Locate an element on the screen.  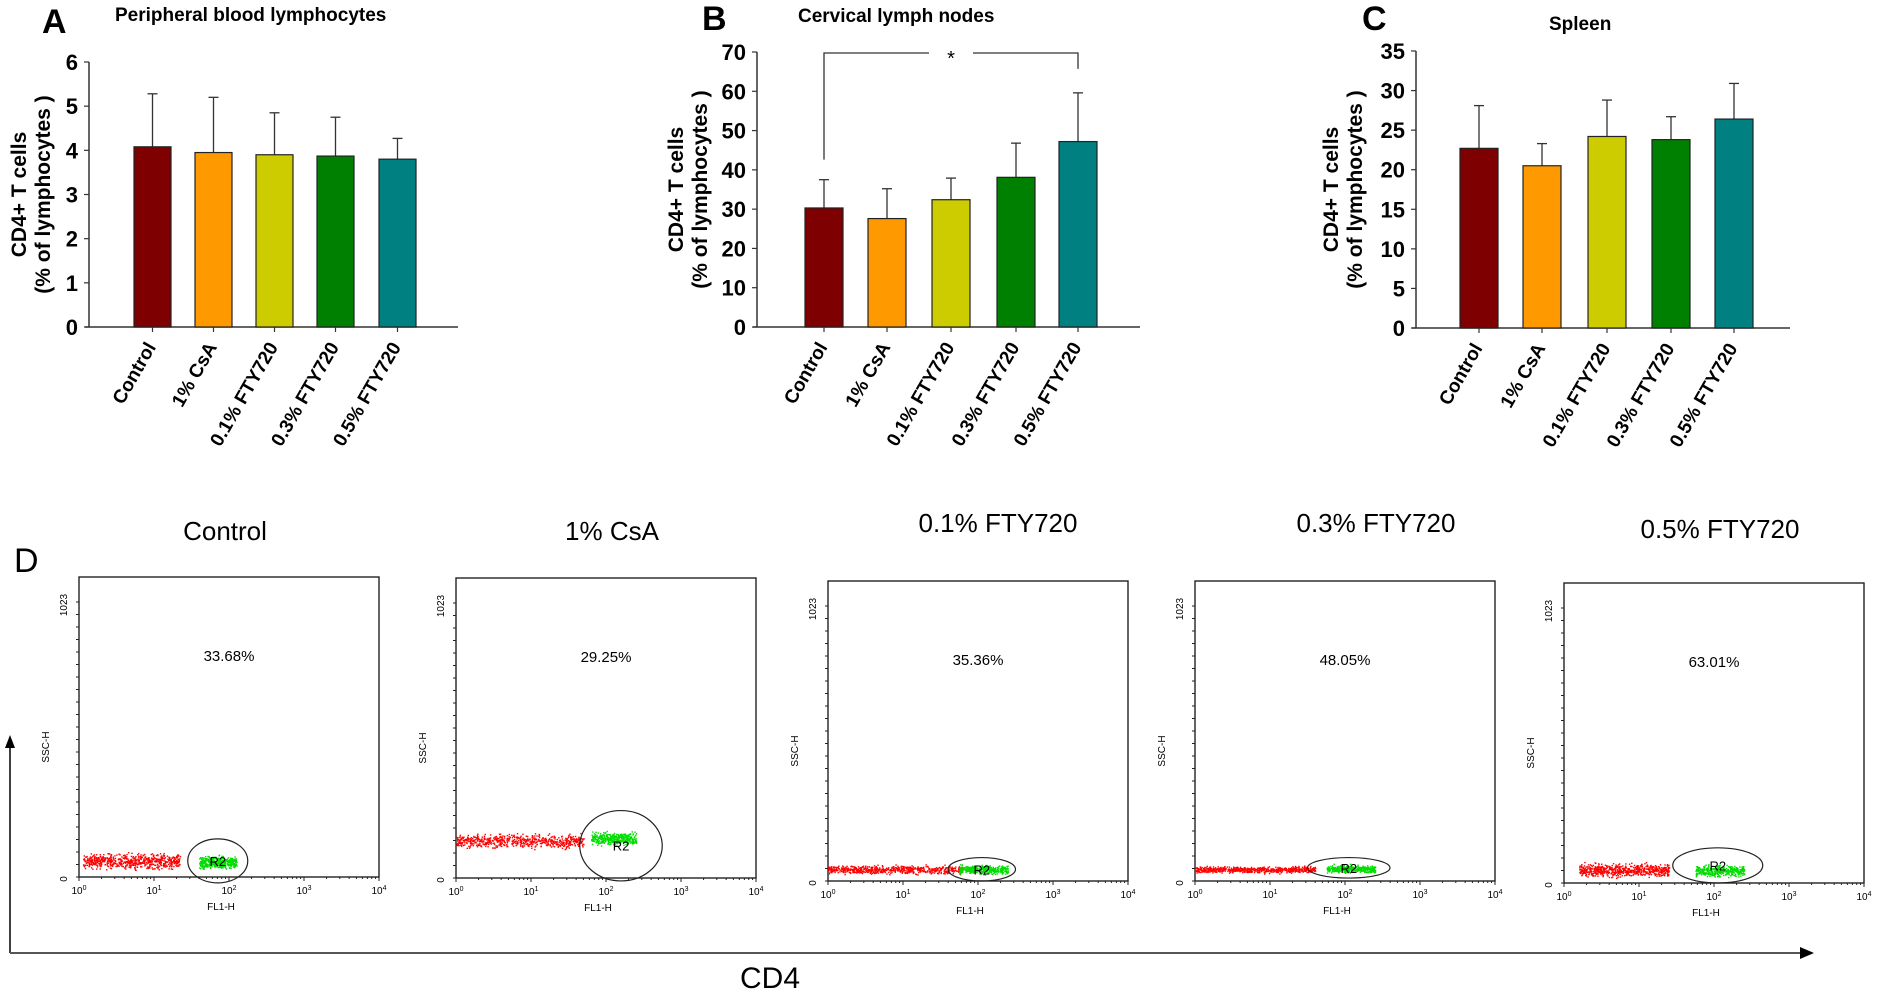
flow-plot-title: 0.5% FTY720 is located at coordinates (1720, 529).